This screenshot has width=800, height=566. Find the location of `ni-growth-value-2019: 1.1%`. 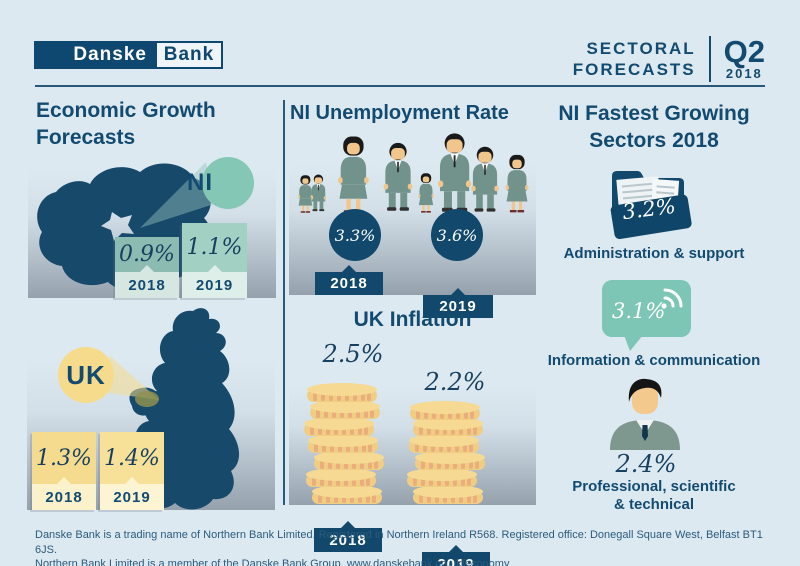

ni-growth-value-2019: 1.1% is located at coordinates (214, 247).